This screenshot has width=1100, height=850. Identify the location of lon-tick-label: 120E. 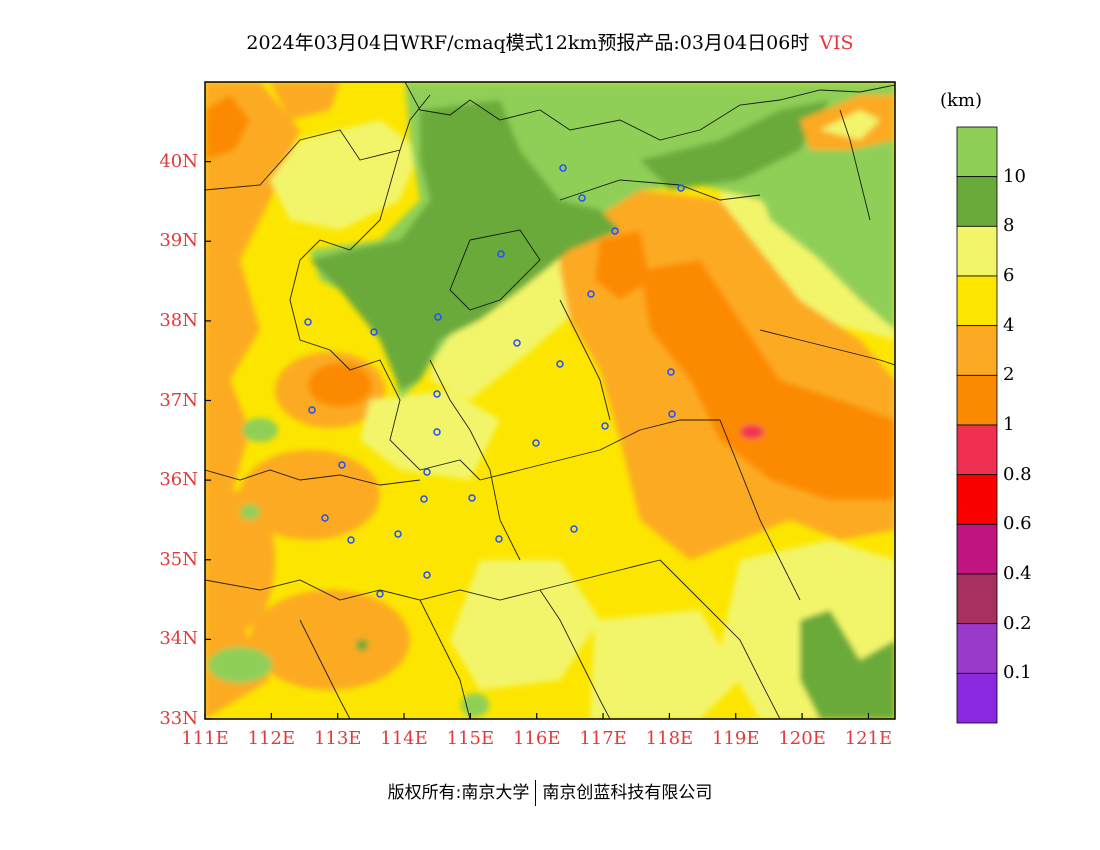
(802, 738).